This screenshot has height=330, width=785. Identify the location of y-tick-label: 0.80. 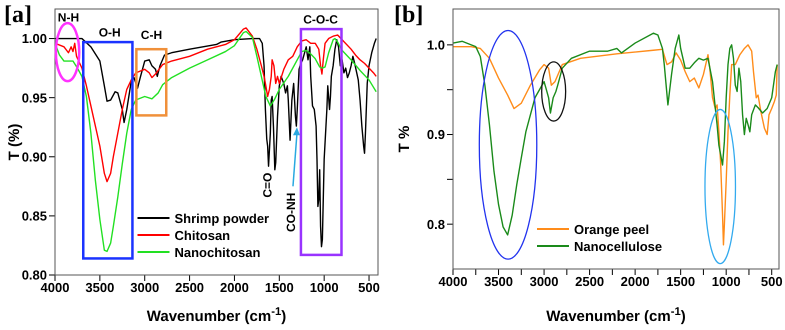
(34, 275).